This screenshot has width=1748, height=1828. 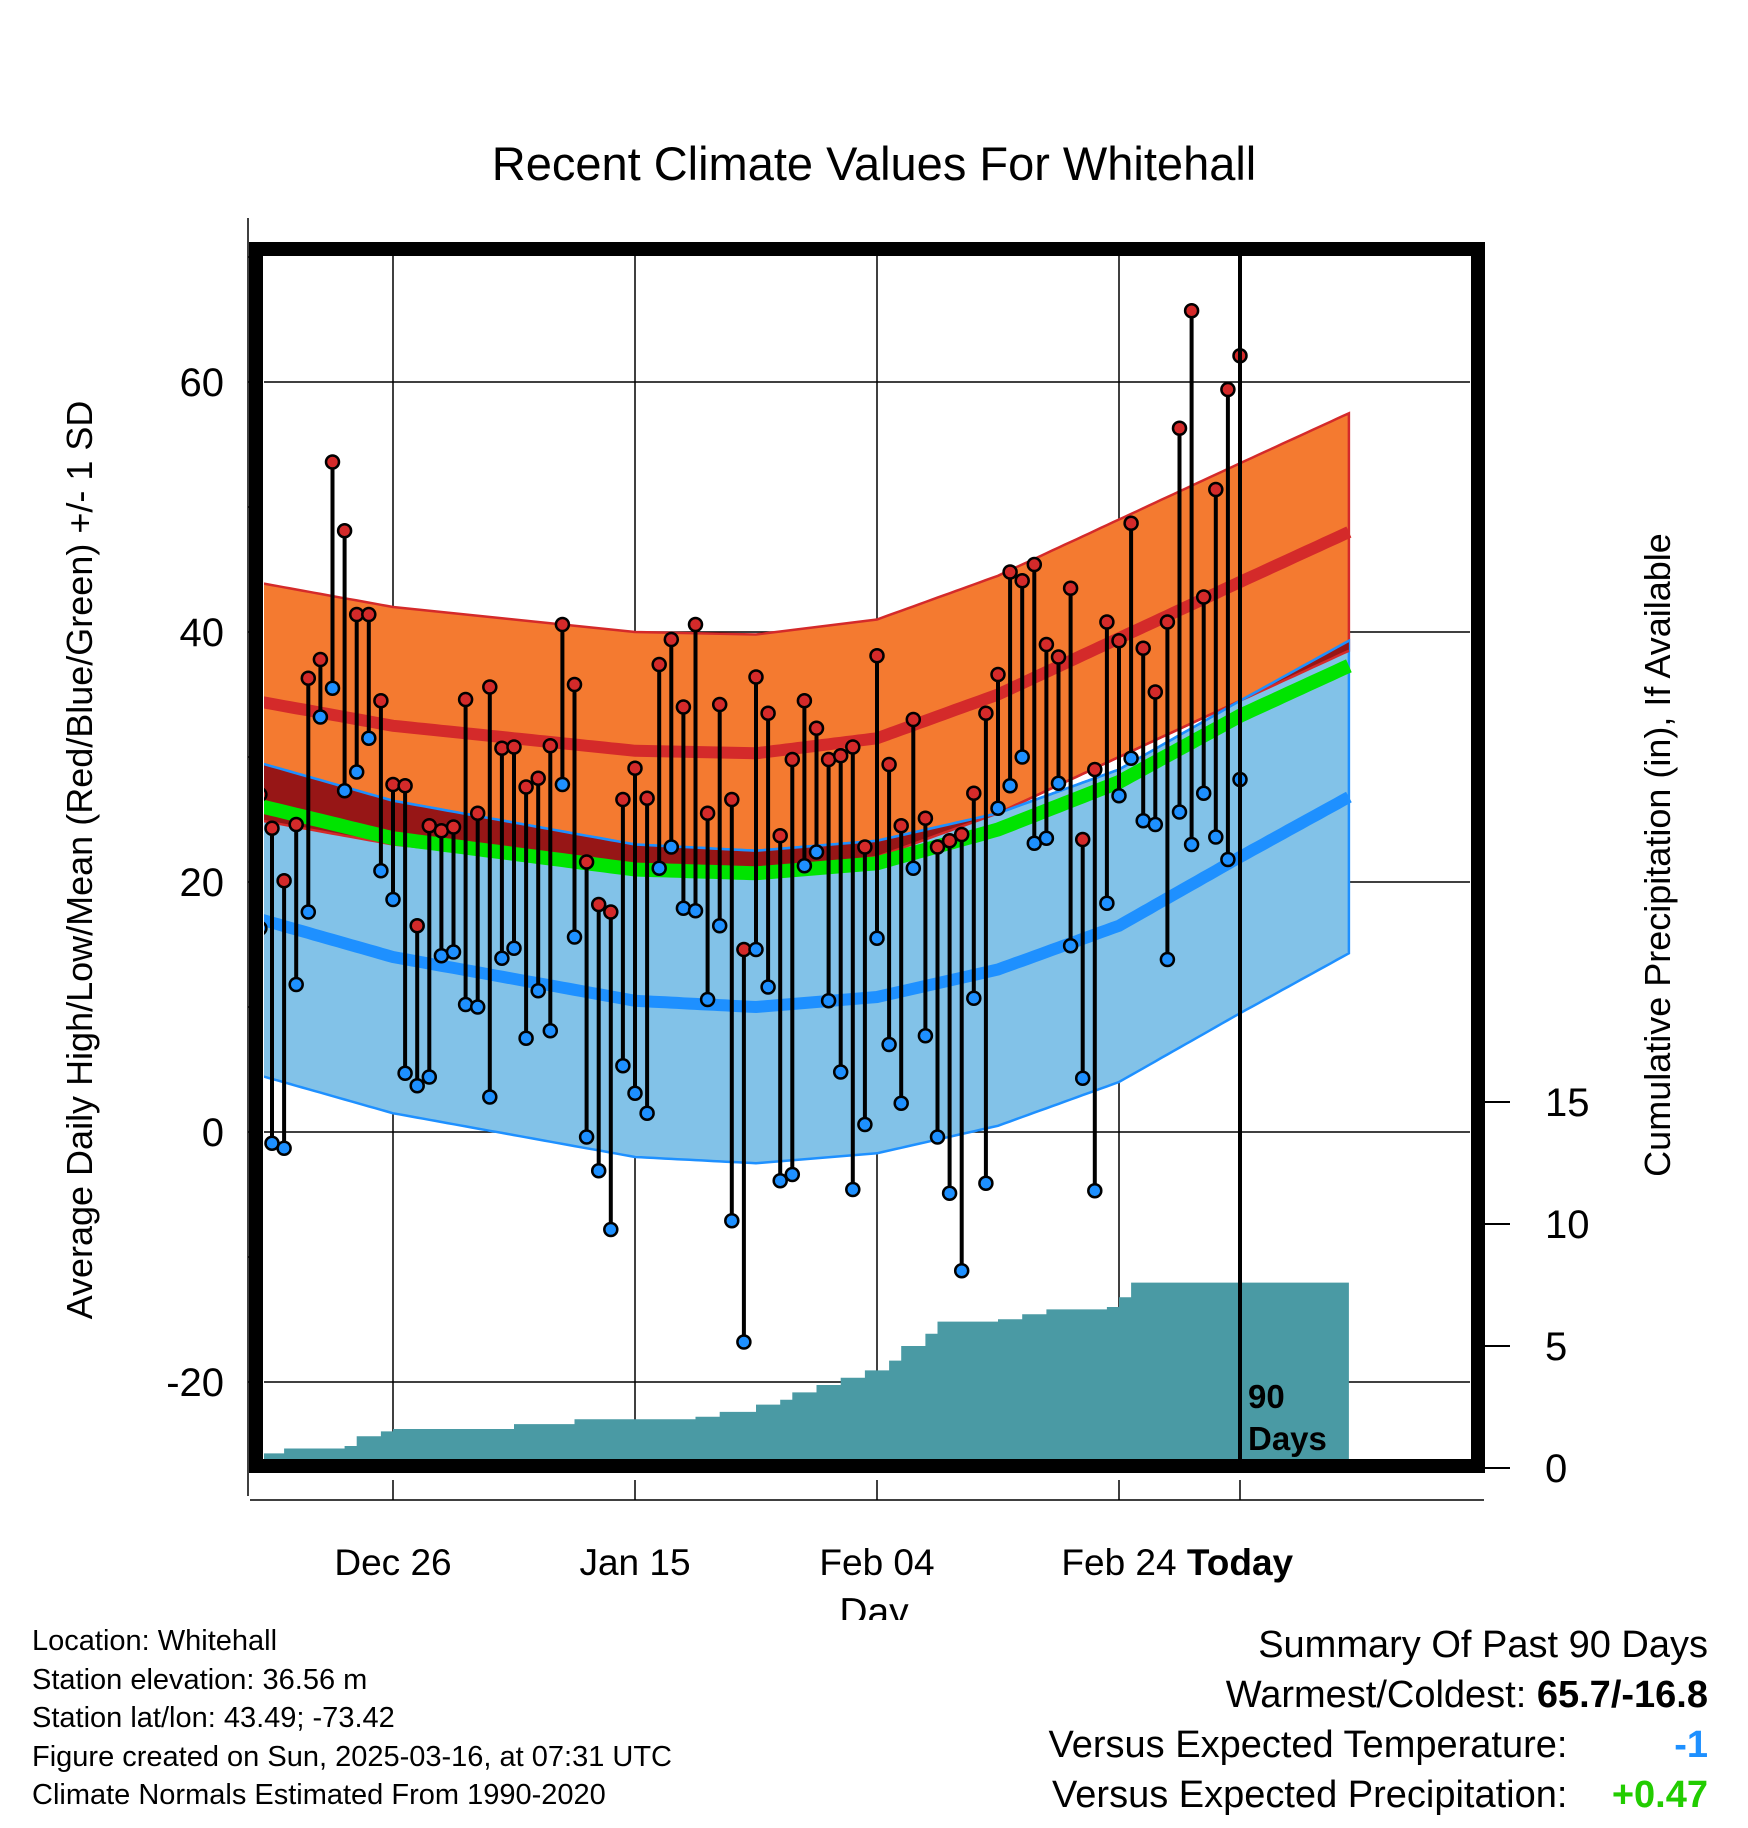 What do you see at coordinates (392, 1562) in the screenshot?
I see `bottom-tick-label: Dec 26` at bounding box center [392, 1562].